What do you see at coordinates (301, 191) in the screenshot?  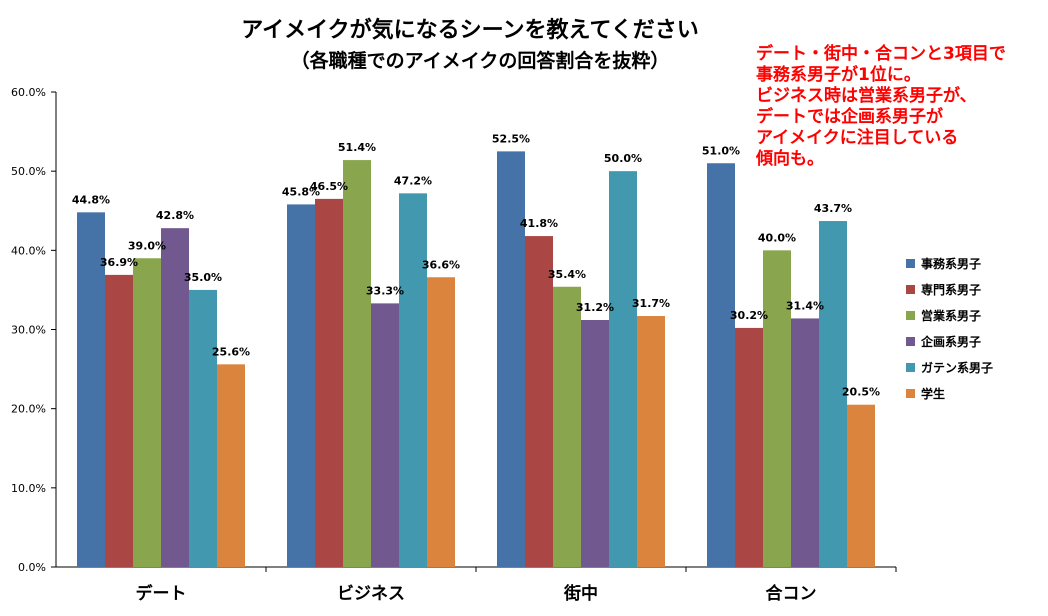 I see `data-label: 45.8%` at bounding box center [301, 191].